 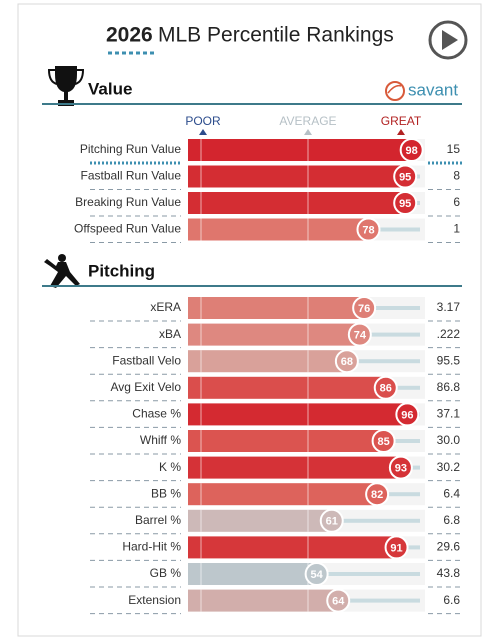 What do you see at coordinates (401, 121) in the screenshot?
I see `scale-great: GREAT` at bounding box center [401, 121].